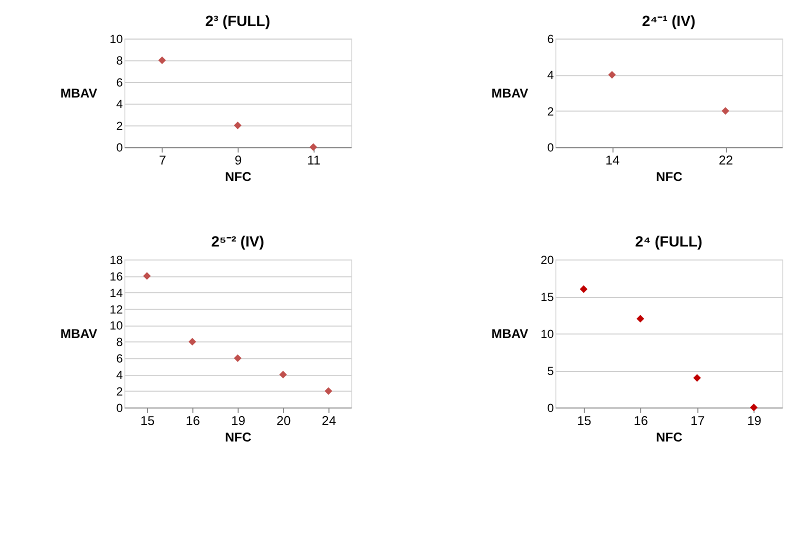 Image resolution: width=793 pixels, height=554 pixels. What do you see at coordinates (117, 259) in the screenshot?
I see `y-tick-label: 18` at bounding box center [117, 259].